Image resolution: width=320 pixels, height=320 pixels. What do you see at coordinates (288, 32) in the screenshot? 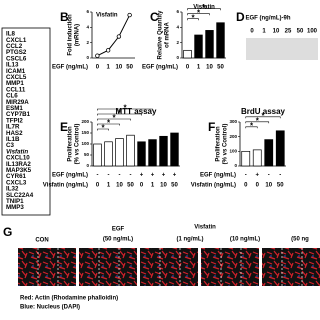
I see `lane-label: 25` at bounding box center [288, 32].